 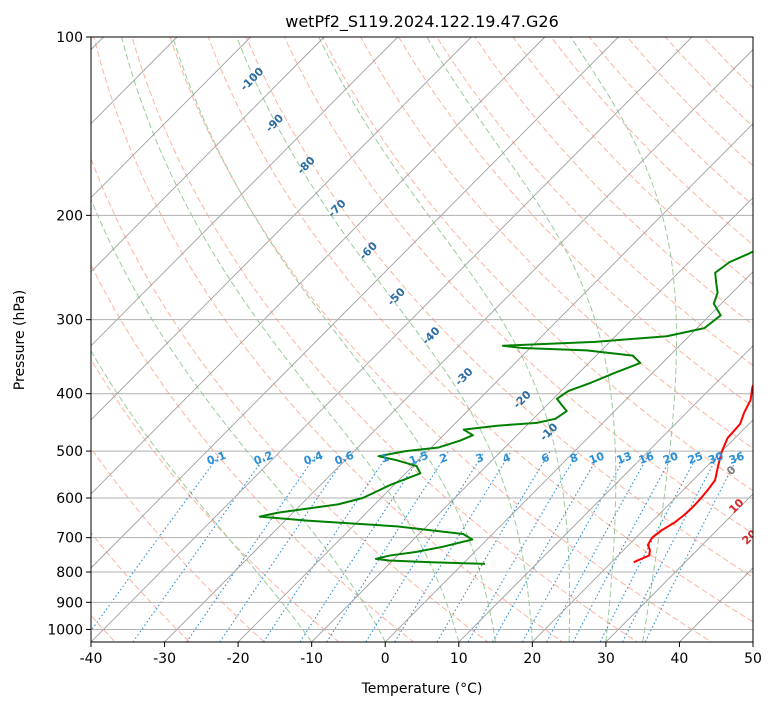 I want to click on mixing-ratio-label: 30, so click(x=715, y=458).